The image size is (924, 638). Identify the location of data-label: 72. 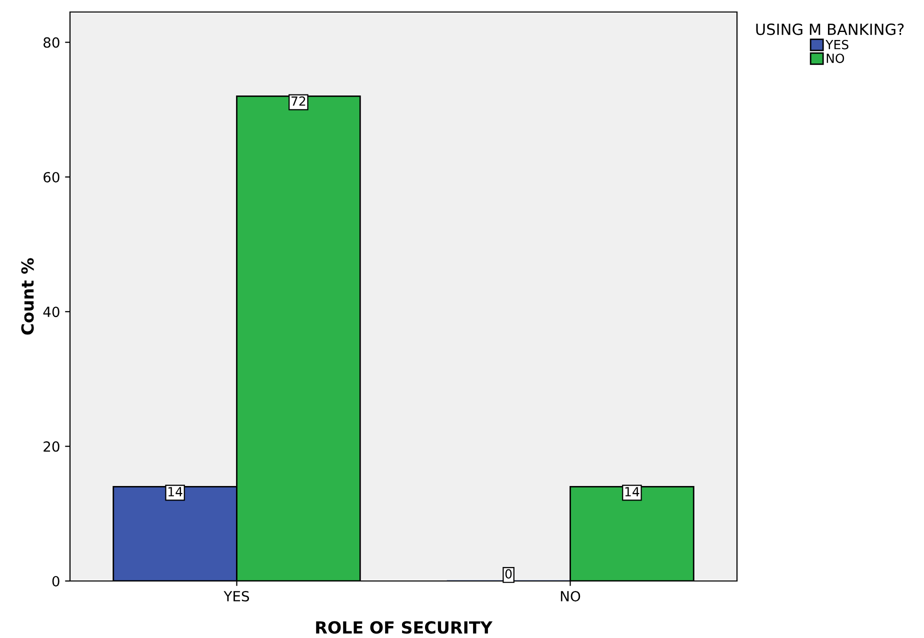
(299, 101).